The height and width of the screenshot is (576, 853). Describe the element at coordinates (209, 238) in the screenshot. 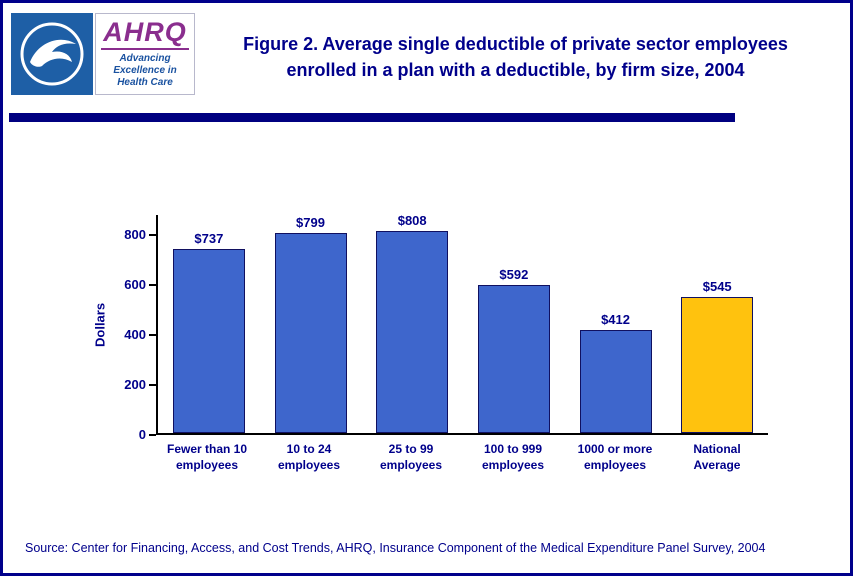

I see `value-label: $737` at that location.